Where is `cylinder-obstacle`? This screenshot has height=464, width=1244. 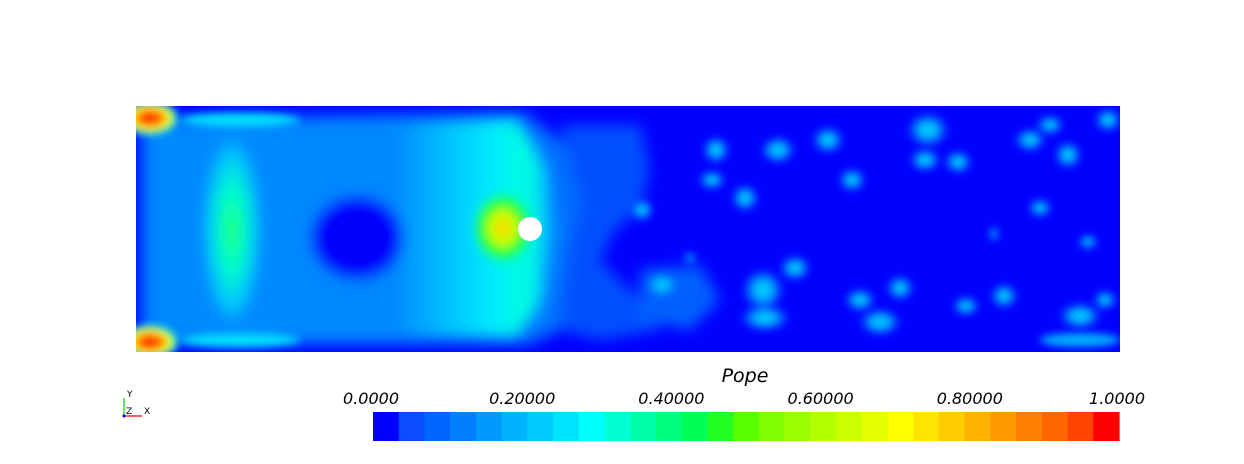 cylinder-obstacle is located at coordinates (530, 229).